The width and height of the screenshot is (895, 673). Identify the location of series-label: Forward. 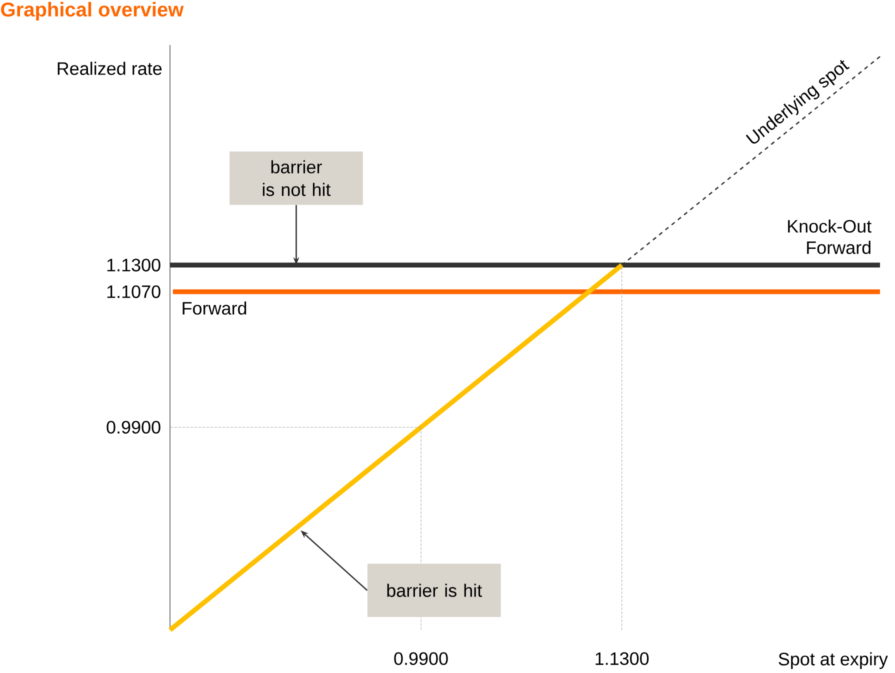
(214, 308).